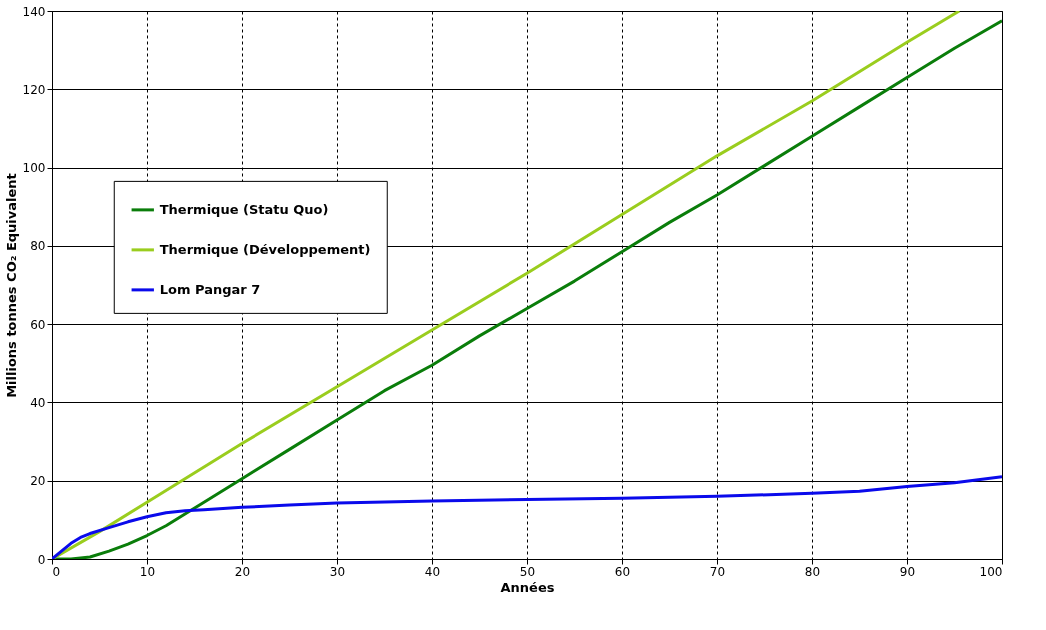 The width and height of the screenshot is (1046, 630). What do you see at coordinates (210, 289) in the screenshot?
I see `legend-label: Lom Pangar 7` at bounding box center [210, 289].